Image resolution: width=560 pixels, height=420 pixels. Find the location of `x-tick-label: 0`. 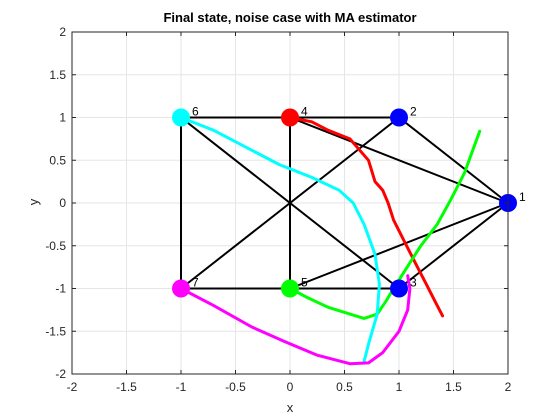

x-tick-label: 0 is located at coordinates (290, 387).